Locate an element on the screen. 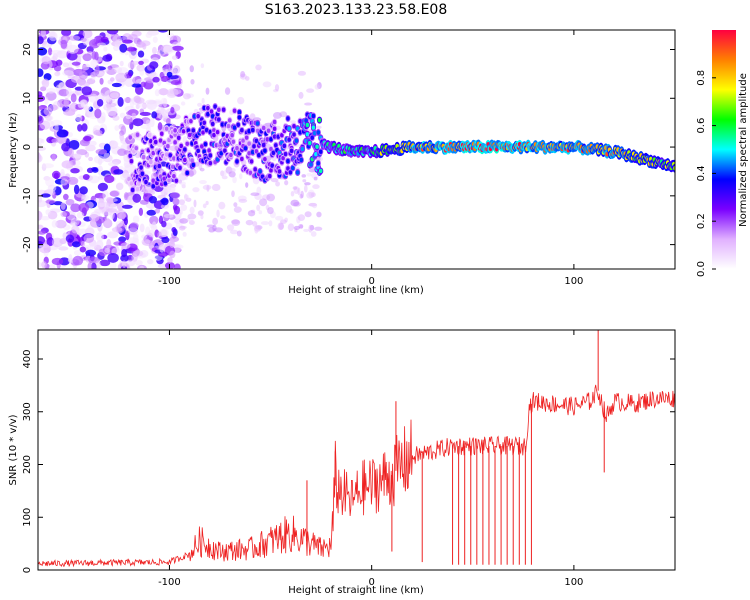 The width and height of the screenshot is (750, 600). snr-x-label: Height of straight line (km) is located at coordinates (356, 590).